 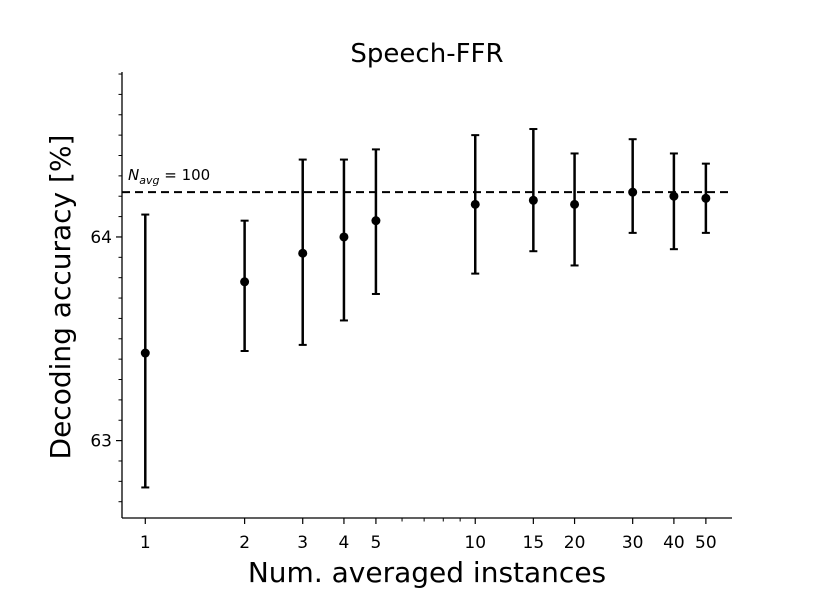 I want to click on y-tick-label: 63, so click(x=101, y=442).